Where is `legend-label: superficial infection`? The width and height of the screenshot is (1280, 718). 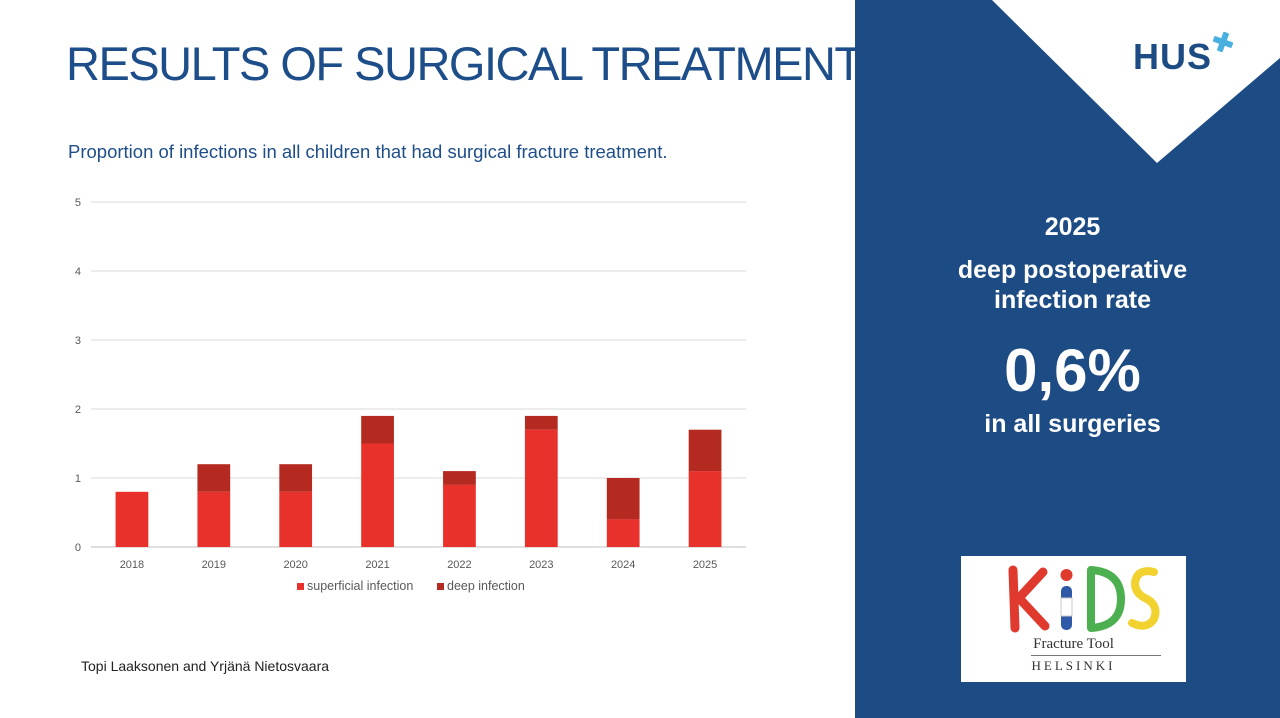
legend-label: superficial infection is located at coordinates (360, 586).